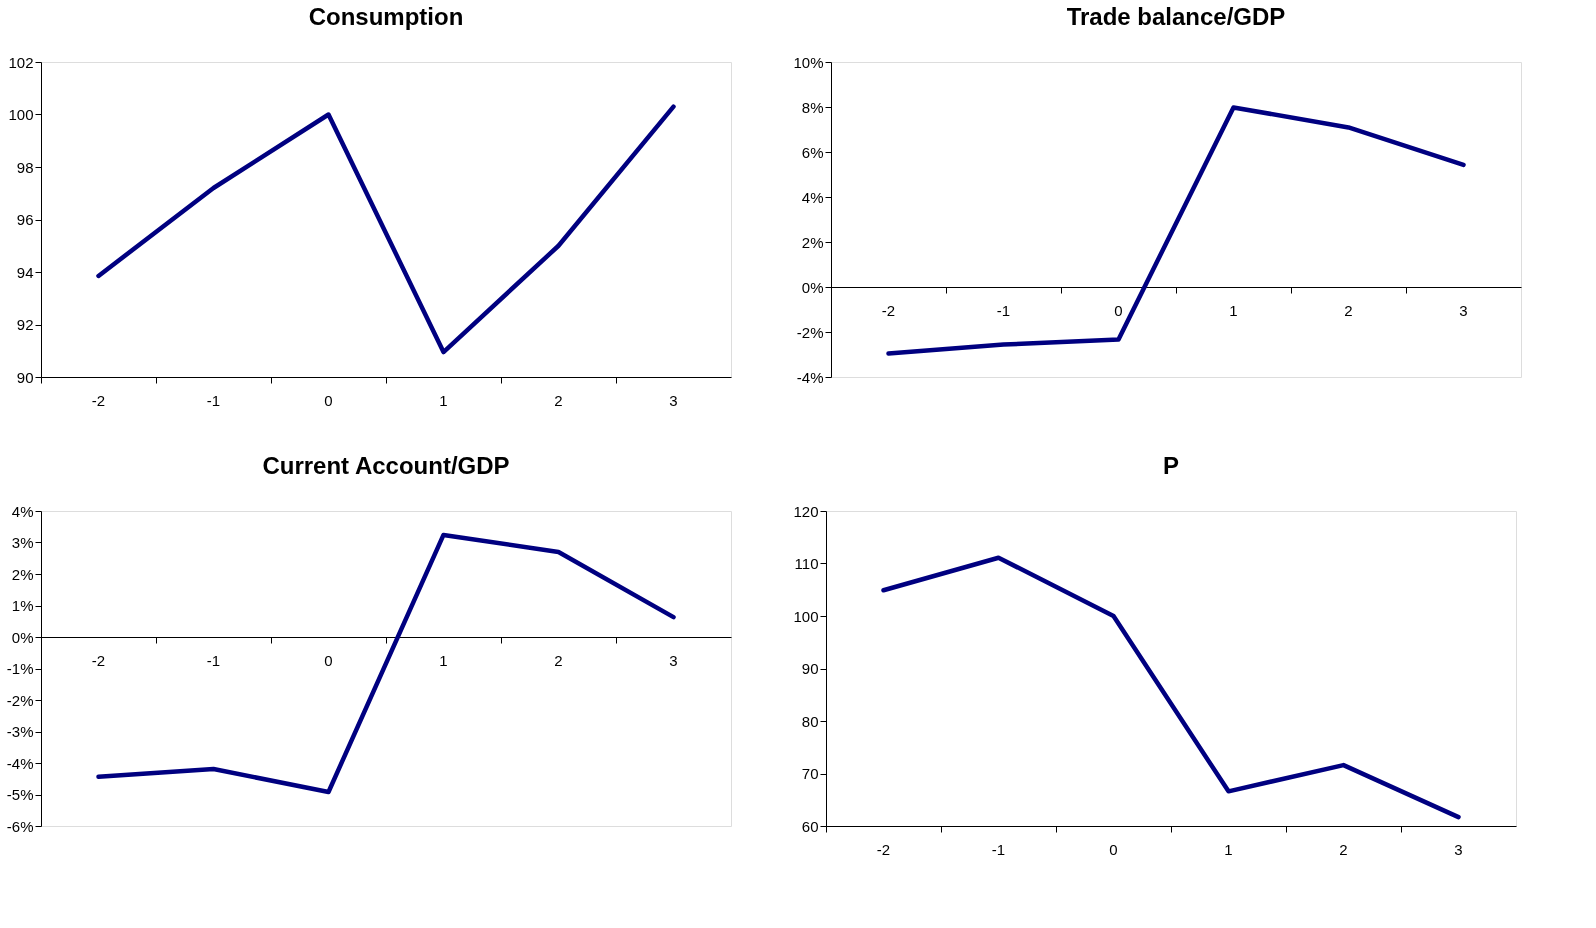 The width and height of the screenshot is (1596, 928). What do you see at coordinates (20, 826) in the screenshot?
I see `y-tick-label: -6%` at bounding box center [20, 826].